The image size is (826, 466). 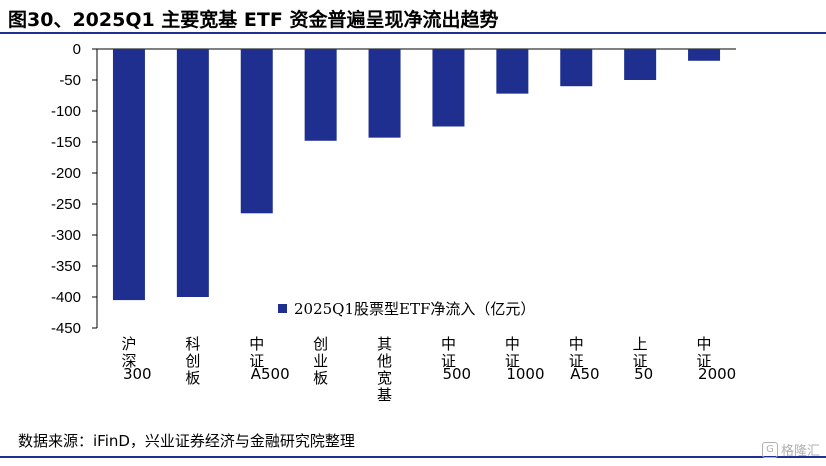 What do you see at coordinates (525, 359) in the screenshot?
I see `x-category-label: 中证 1000` at bounding box center [525, 359].